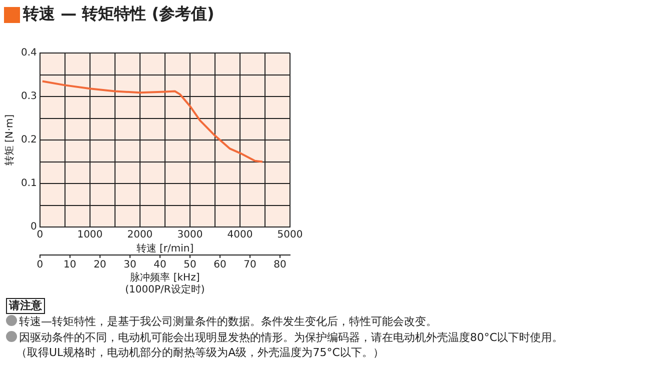 This screenshot has width=664, height=373. What do you see at coordinates (280, 265) in the screenshot?
I see `x2-tick-label: 80` at bounding box center [280, 265].